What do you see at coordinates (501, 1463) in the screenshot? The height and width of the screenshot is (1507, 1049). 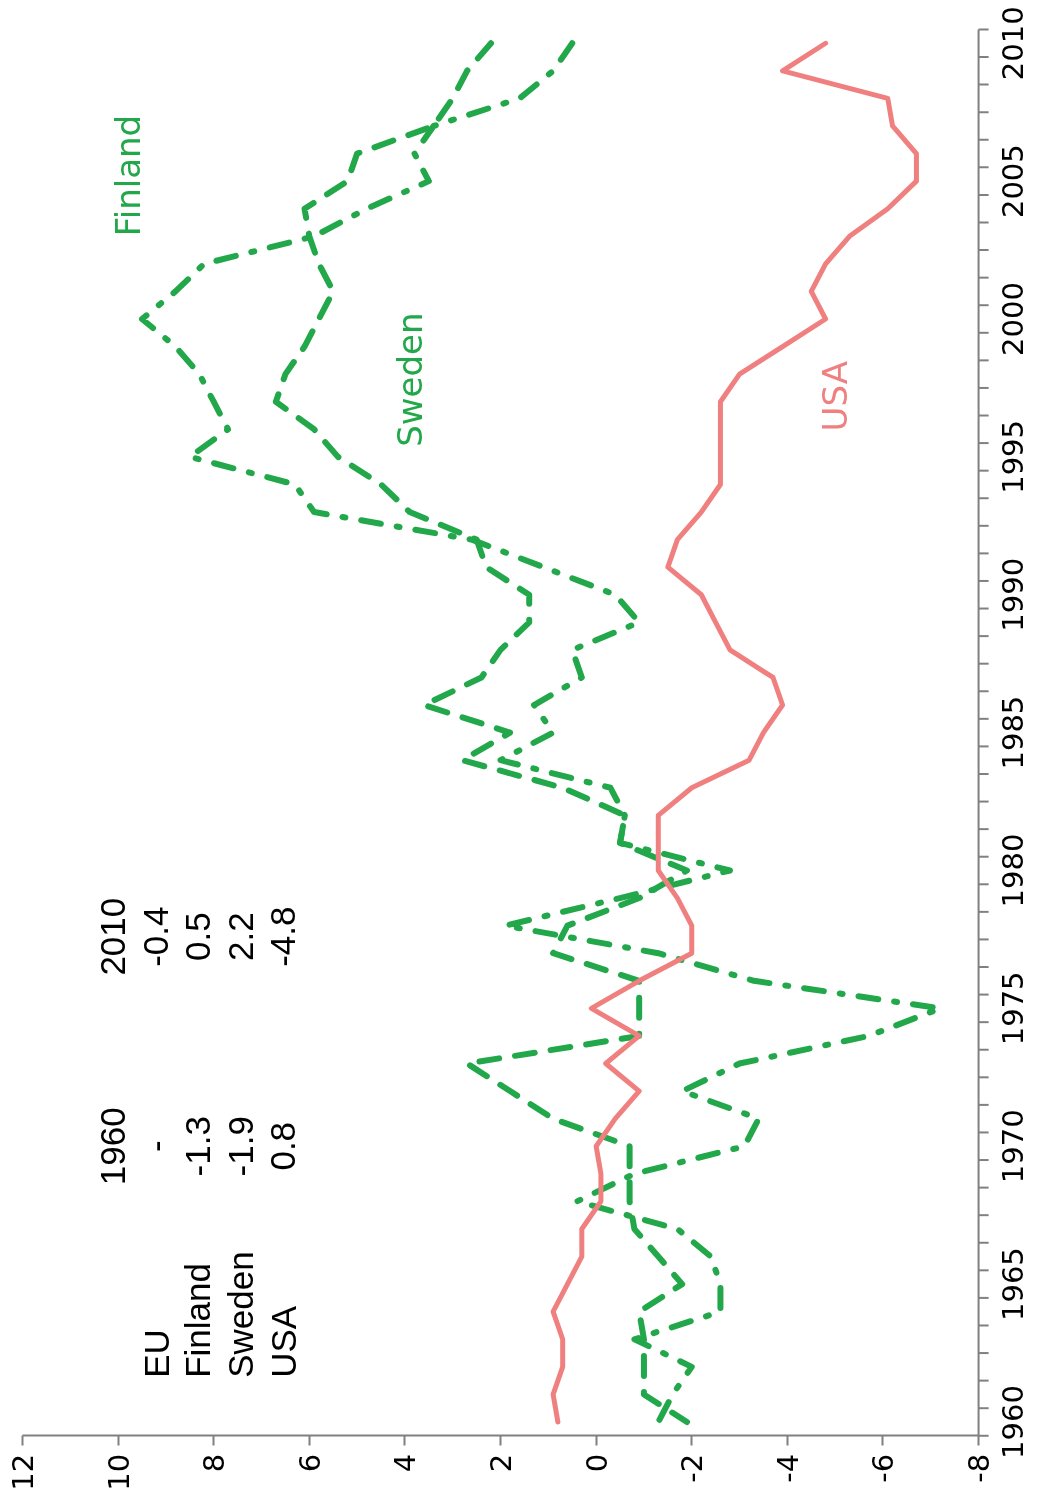 I see `x-tick-label: 2` at bounding box center [501, 1463].